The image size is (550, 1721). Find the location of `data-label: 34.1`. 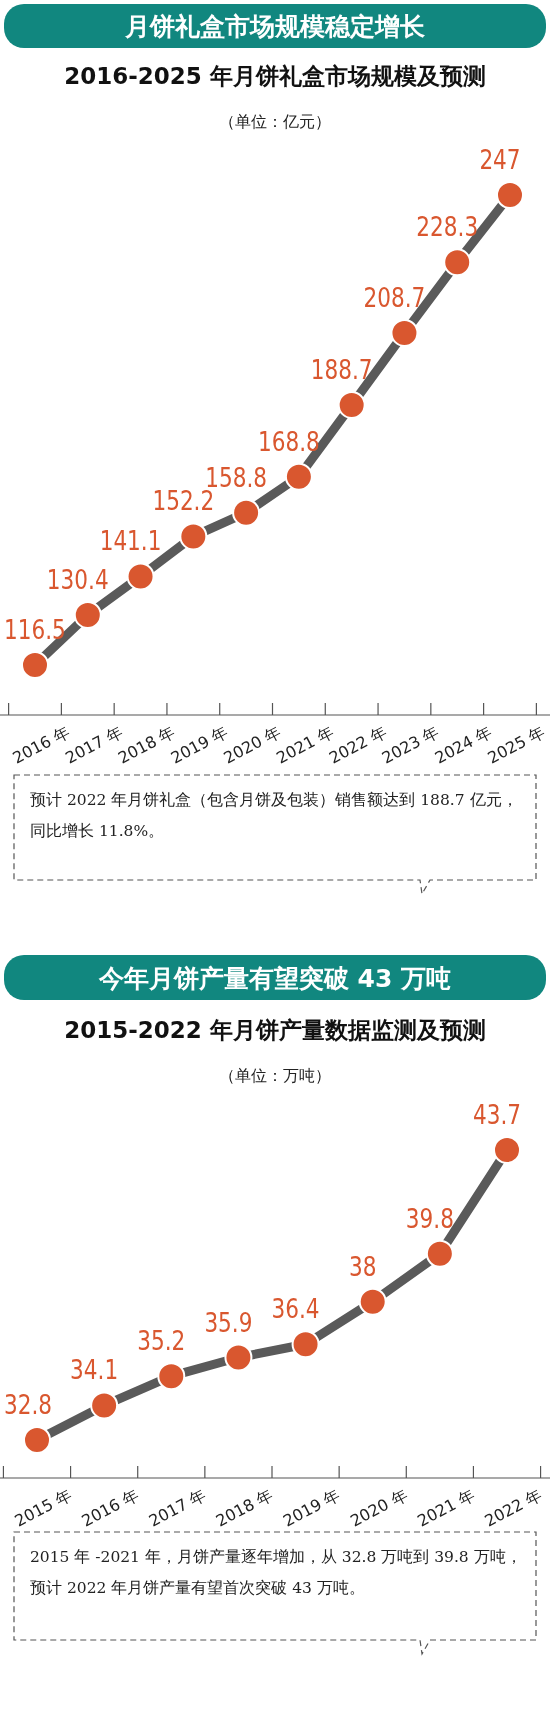

data-label: 34.1 is located at coordinates (94, 1370).